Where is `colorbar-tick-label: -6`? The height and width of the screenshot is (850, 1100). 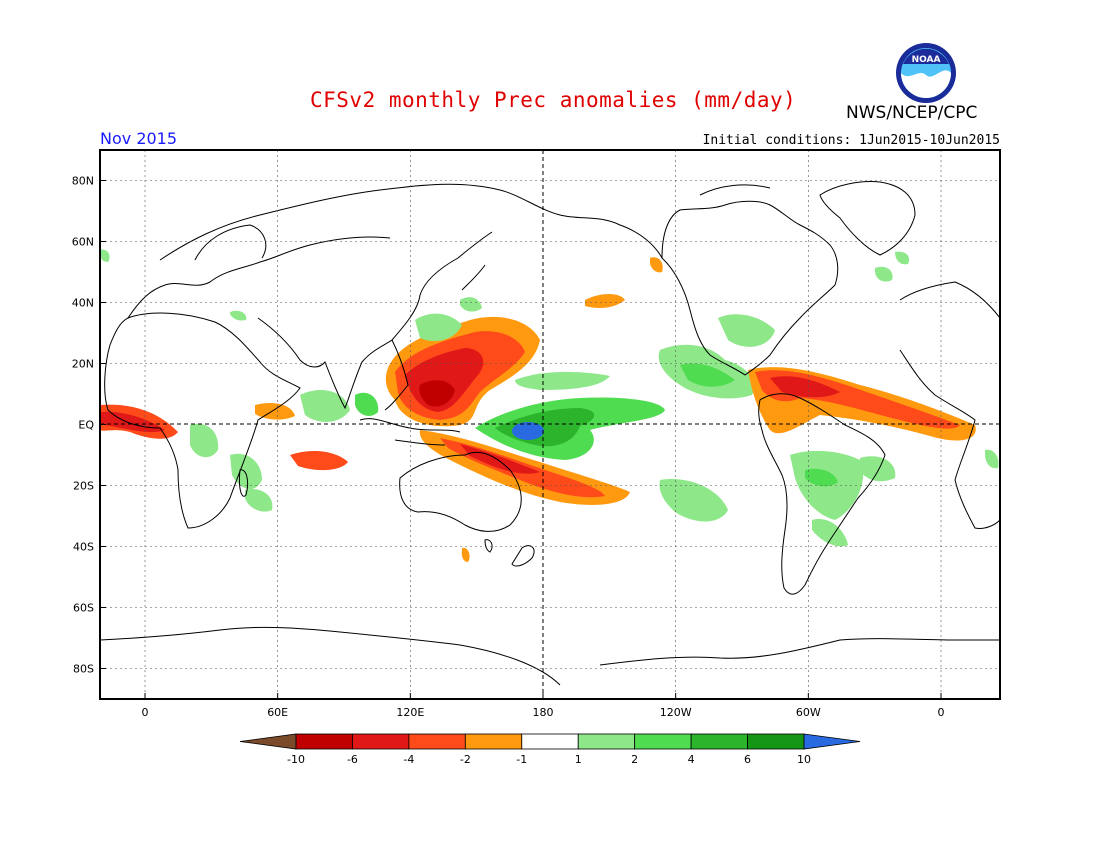 colorbar-tick-label: -6 is located at coordinates (352, 759).